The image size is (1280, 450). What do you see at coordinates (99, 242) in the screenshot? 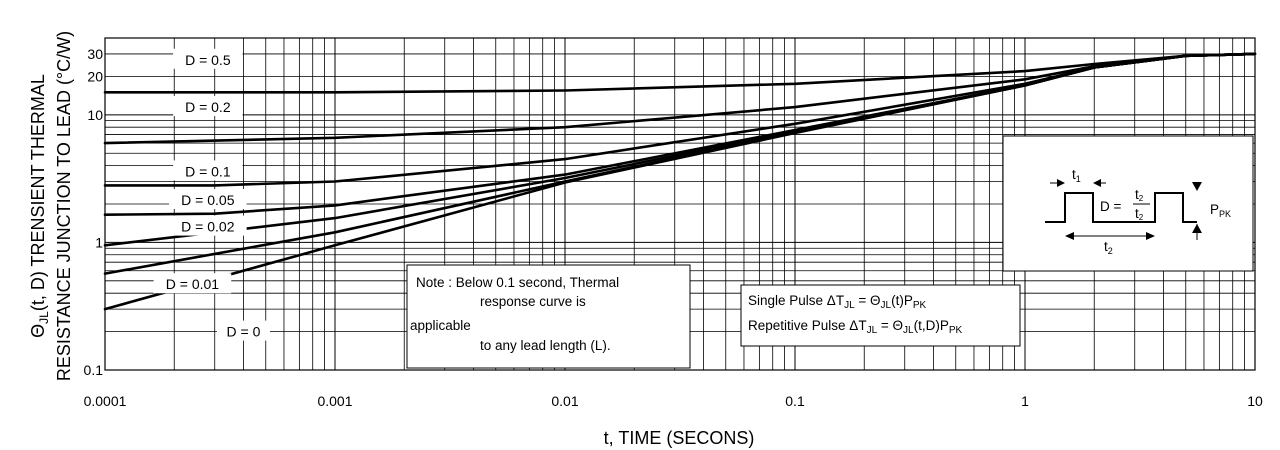
I see `y-tick-label: 1` at bounding box center [99, 242].